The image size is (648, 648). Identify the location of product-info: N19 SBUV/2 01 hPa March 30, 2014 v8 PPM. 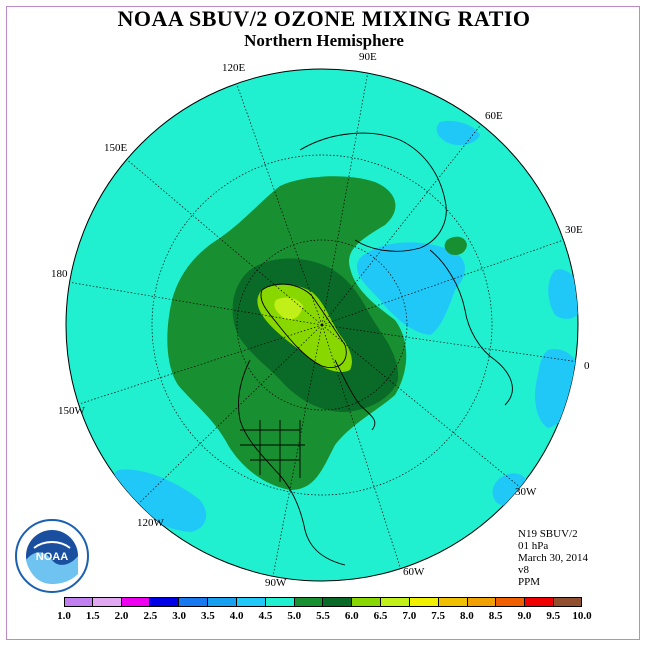
(553, 558).